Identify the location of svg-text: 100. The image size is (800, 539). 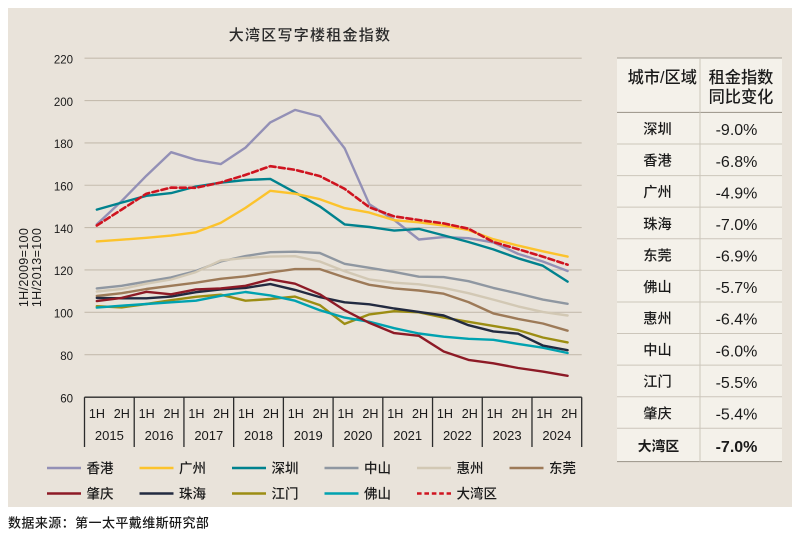
(63, 315).